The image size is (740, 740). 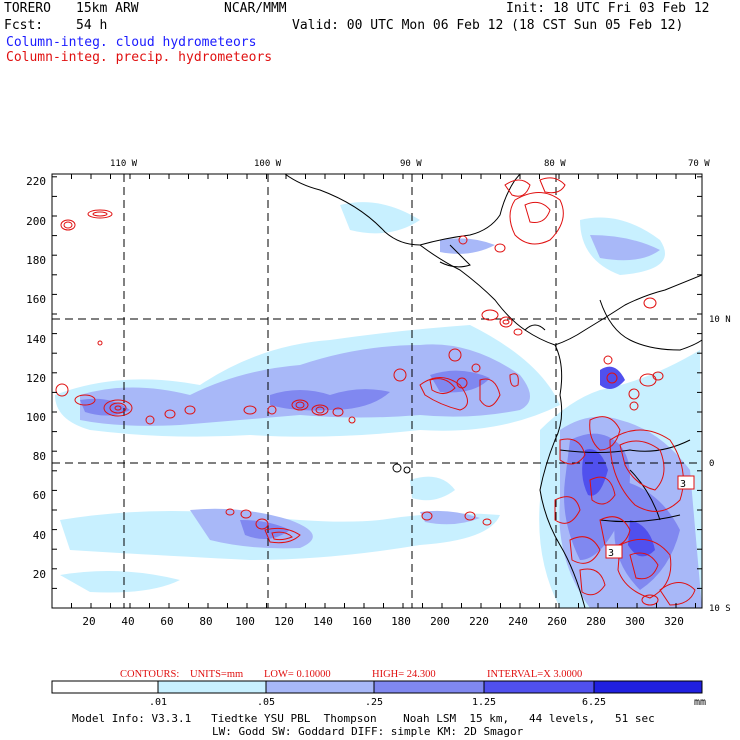 What do you see at coordinates (124, 164) in the screenshot?
I see `lon-label-110w: 110 W` at bounding box center [124, 164].